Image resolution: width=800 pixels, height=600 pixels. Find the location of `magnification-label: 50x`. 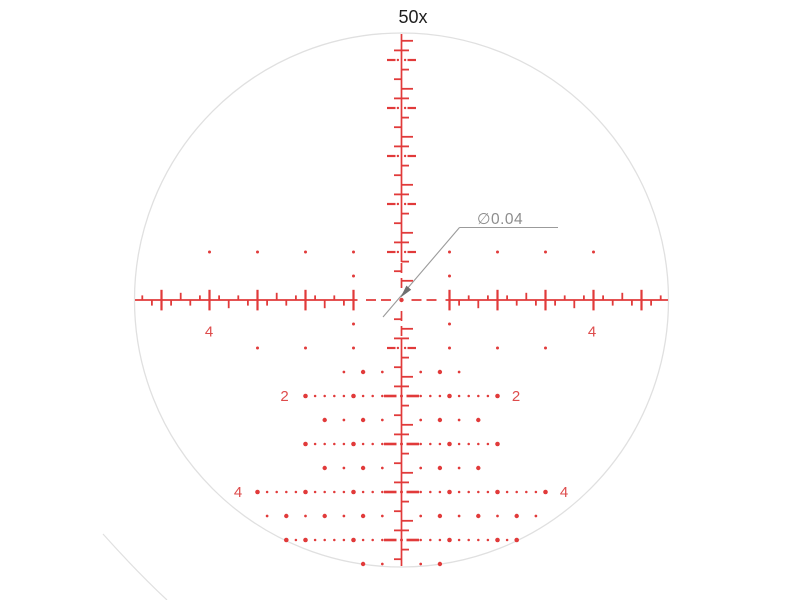

magnification-label: 50x is located at coordinates (413, 17).